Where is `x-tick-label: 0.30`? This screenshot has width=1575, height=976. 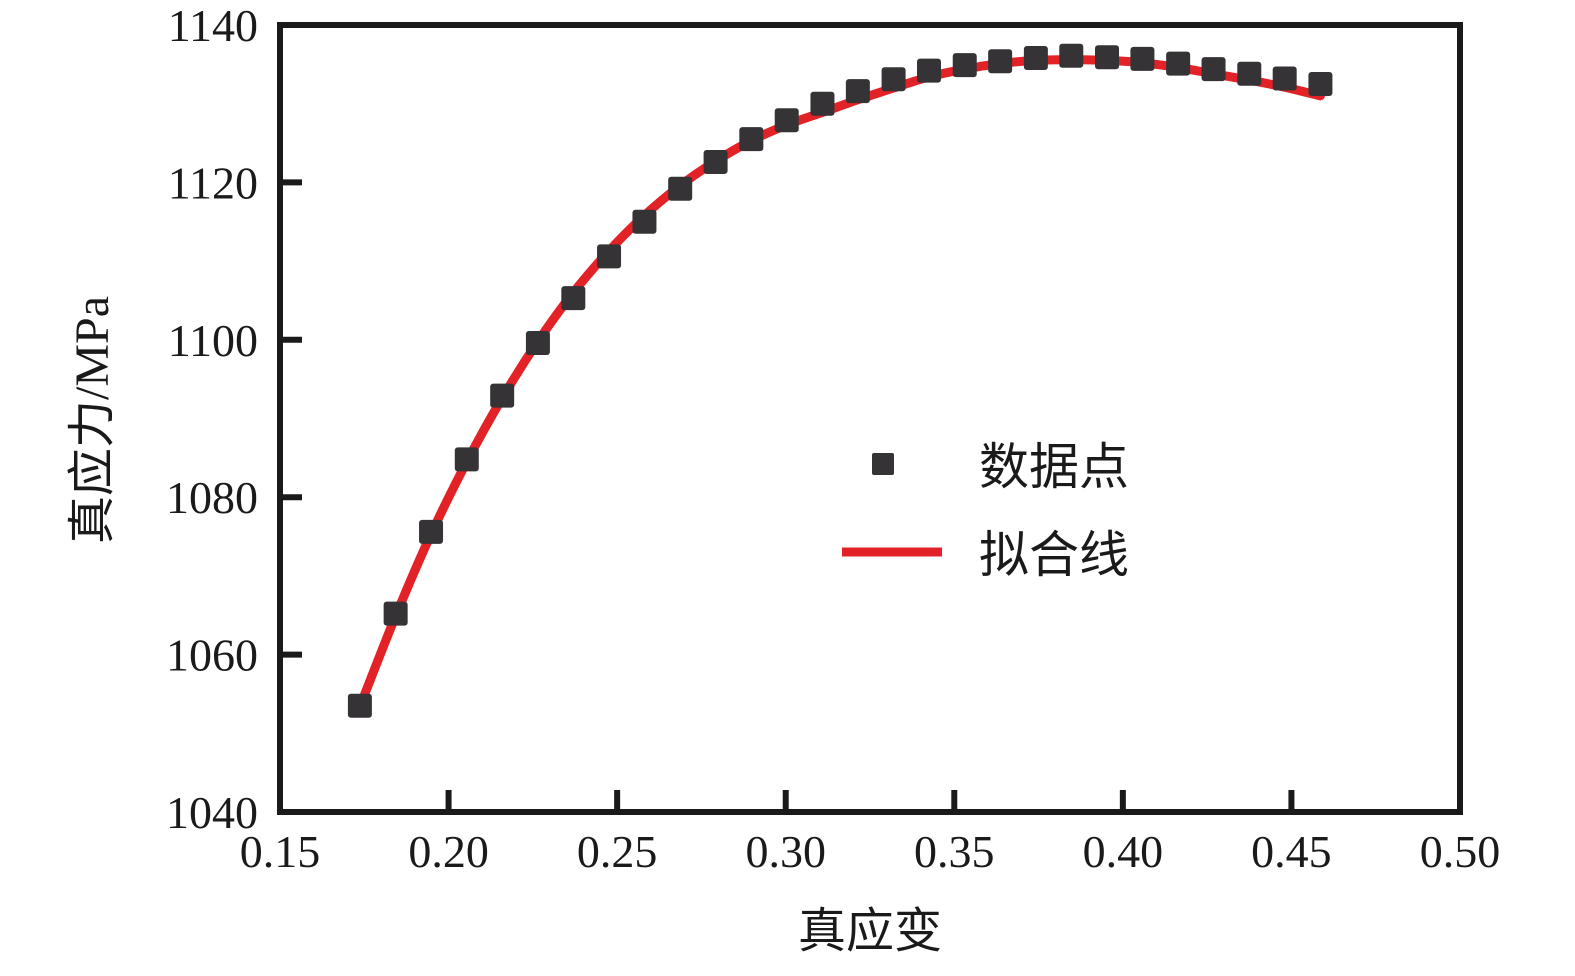 x-tick-label: 0.30 is located at coordinates (785, 851).